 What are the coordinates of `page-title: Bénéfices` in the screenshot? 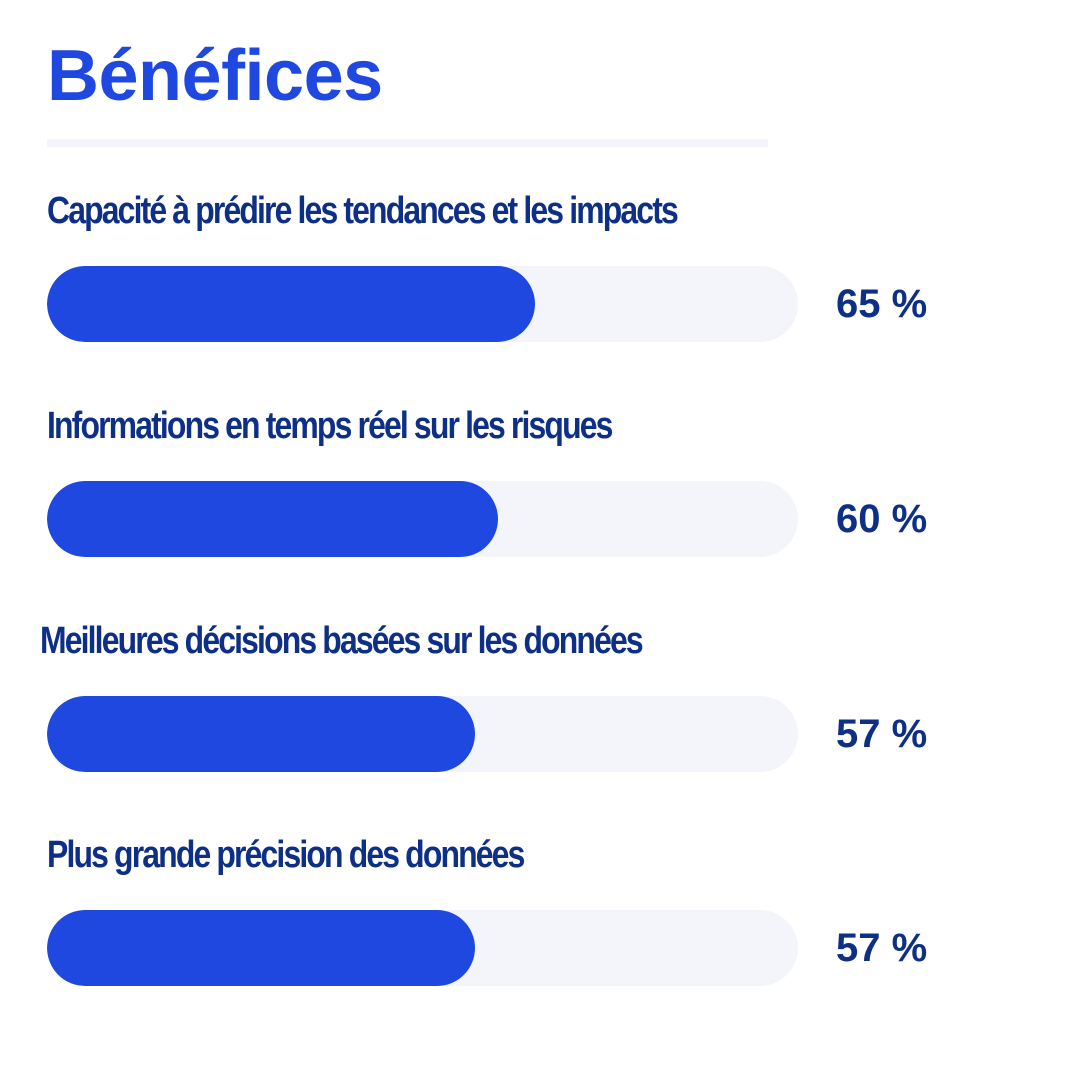 It's located at (215, 76).